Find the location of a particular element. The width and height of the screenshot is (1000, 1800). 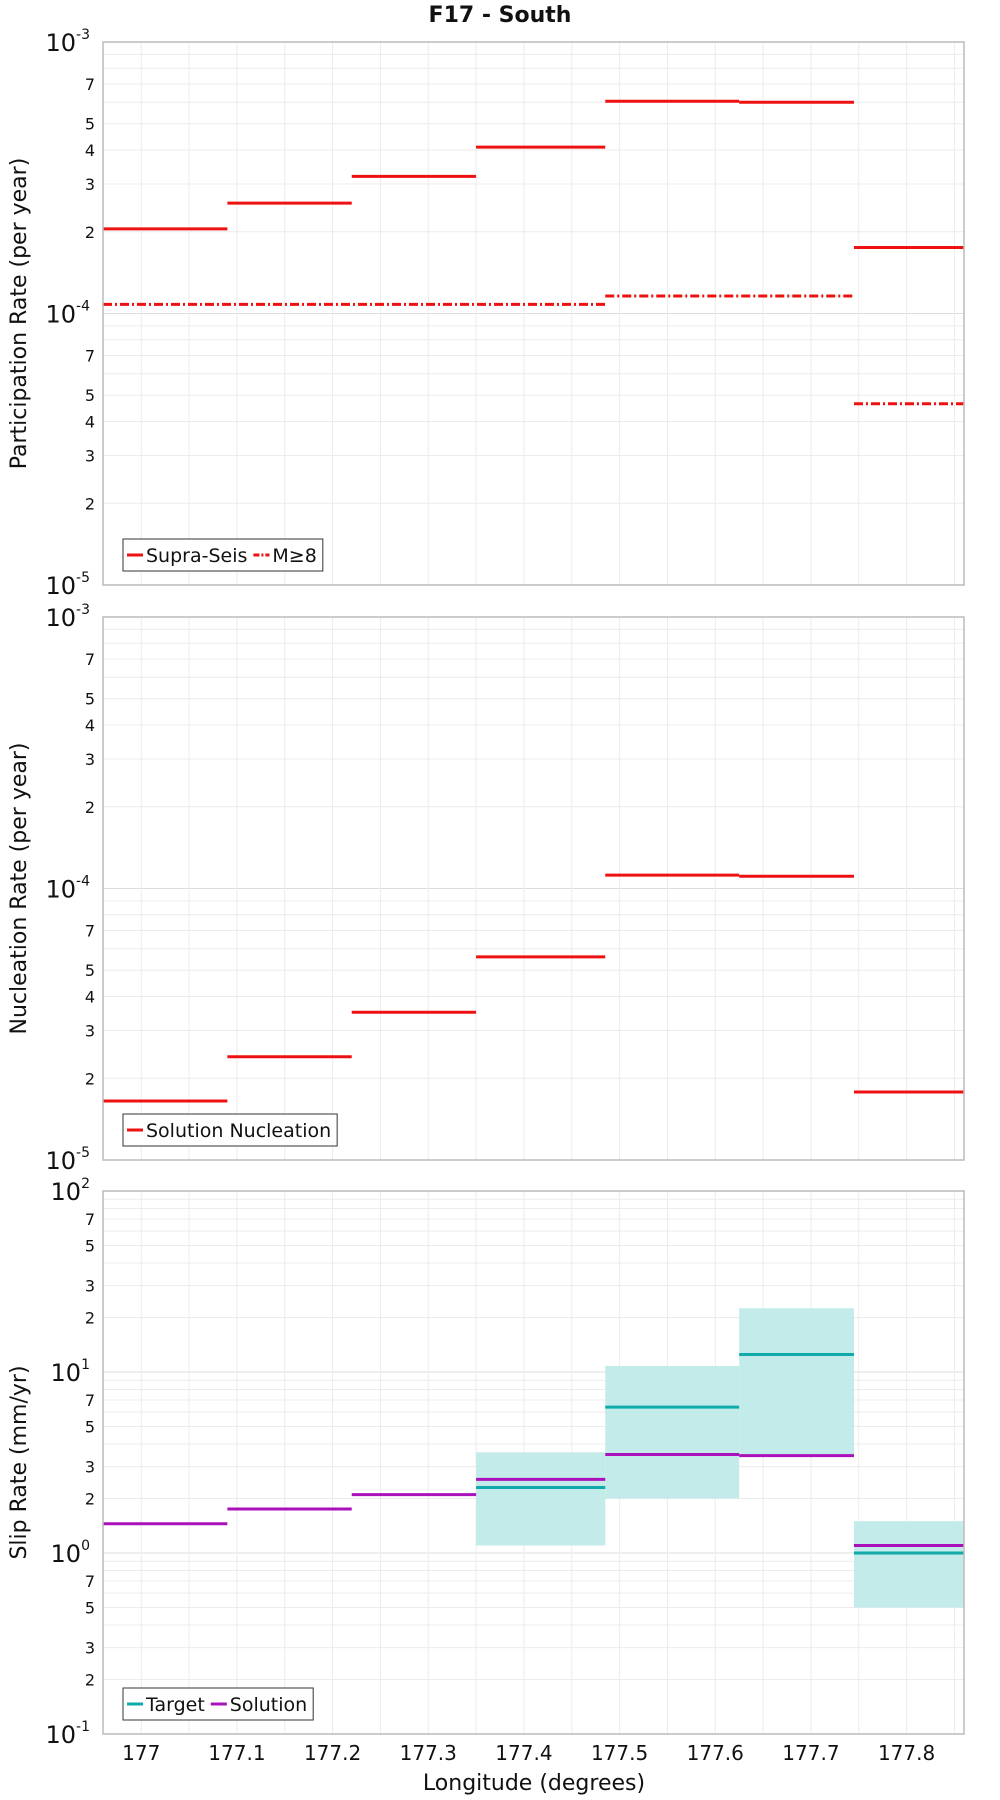

series-target is located at coordinates (720, 1453).